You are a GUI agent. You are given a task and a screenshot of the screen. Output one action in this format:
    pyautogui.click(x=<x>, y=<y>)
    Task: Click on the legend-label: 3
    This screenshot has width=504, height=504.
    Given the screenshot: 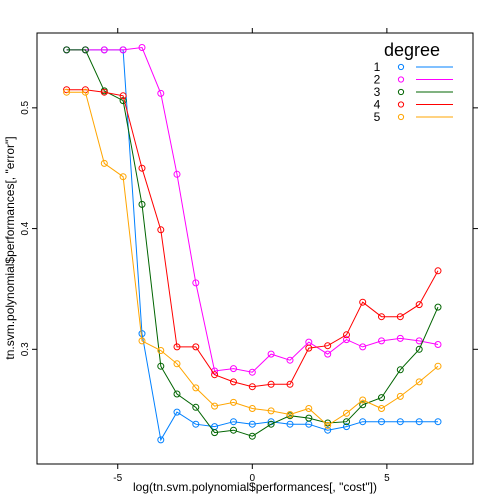 What is the action you would take?
    pyautogui.click(x=377, y=92)
    